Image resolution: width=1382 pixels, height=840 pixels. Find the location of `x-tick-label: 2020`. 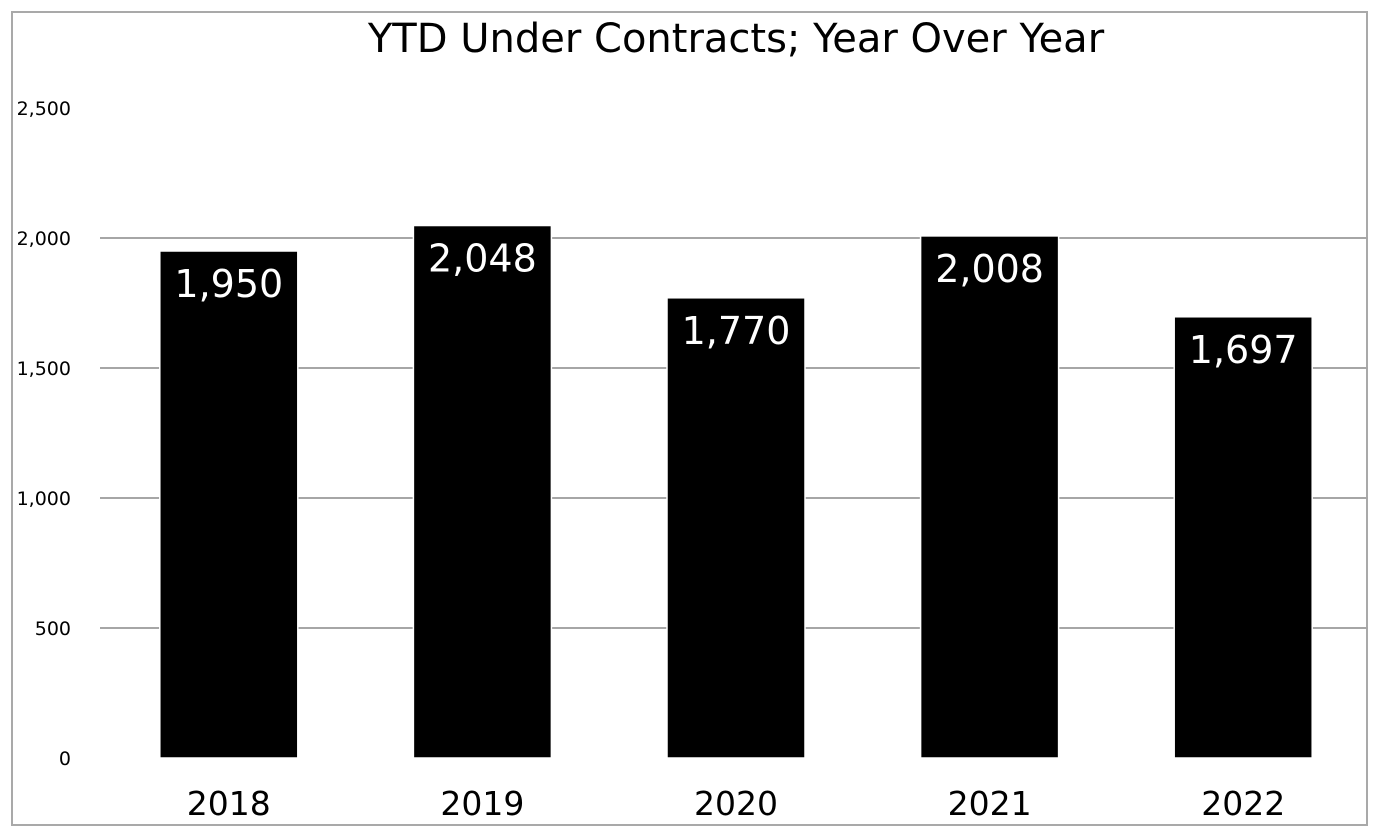

x-tick-label: 2020 is located at coordinates (736, 803).